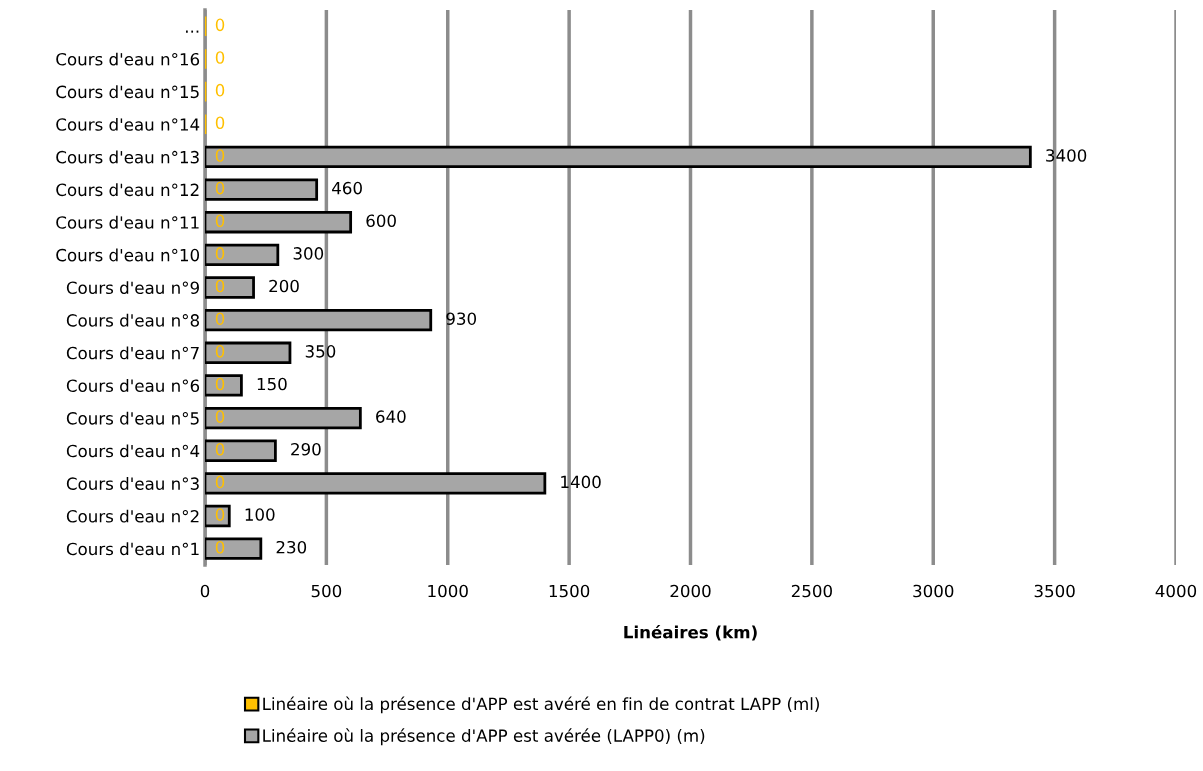  What do you see at coordinates (569, 591) in the screenshot?
I see `x-tick-label: 1500` at bounding box center [569, 591].